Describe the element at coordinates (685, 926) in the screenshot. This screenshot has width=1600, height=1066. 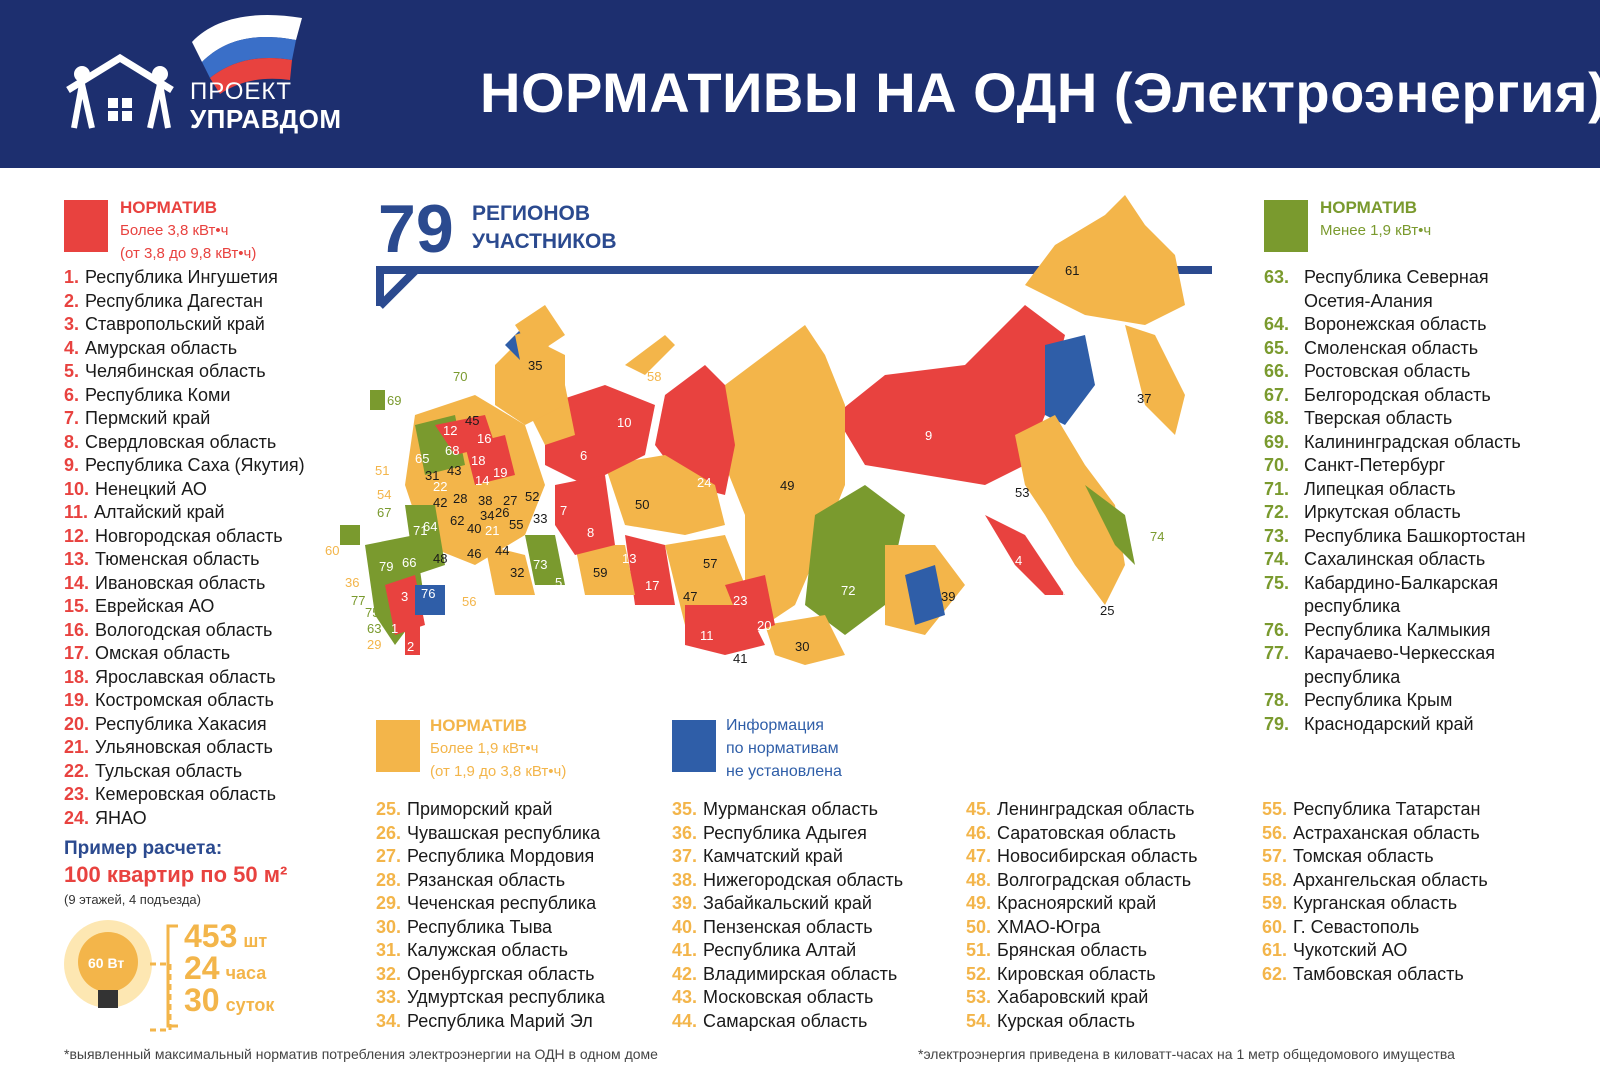
I see `region-number: 40.` at that location.